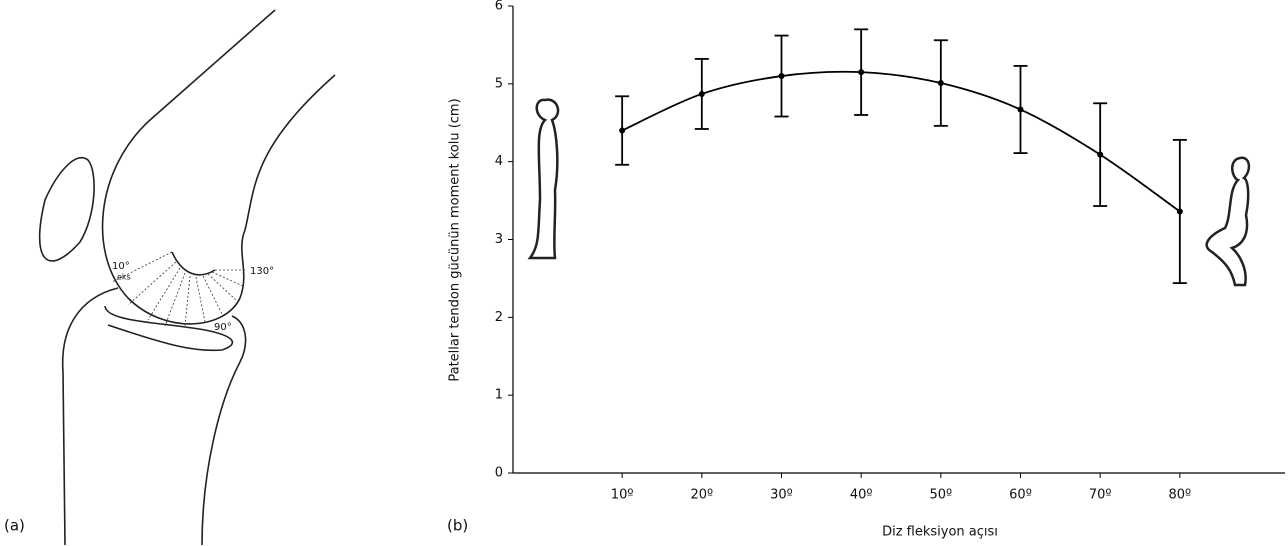  What do you see at coordinates (169, 328) in the screenshot?
I see `meniscus` at bounding box center [169, 328].